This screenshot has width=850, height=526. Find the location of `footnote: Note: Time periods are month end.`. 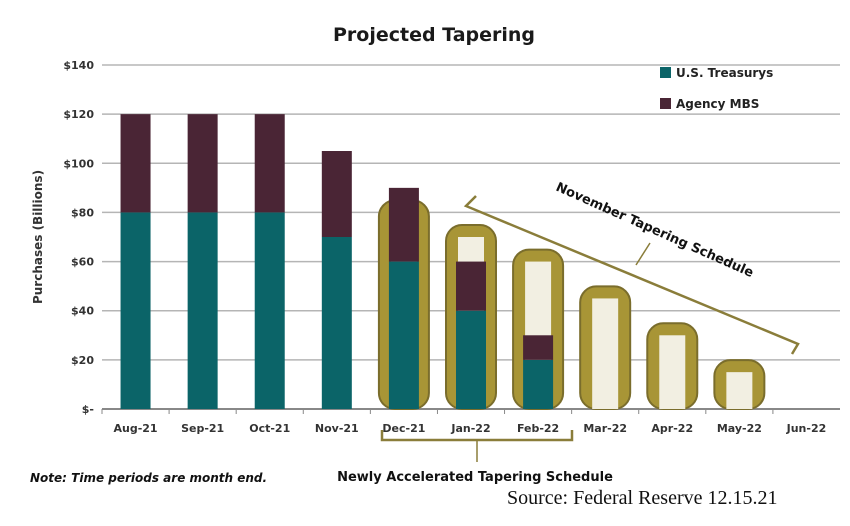

footnote: Note: Time periods are month end. is located at coordinates (148, 478).